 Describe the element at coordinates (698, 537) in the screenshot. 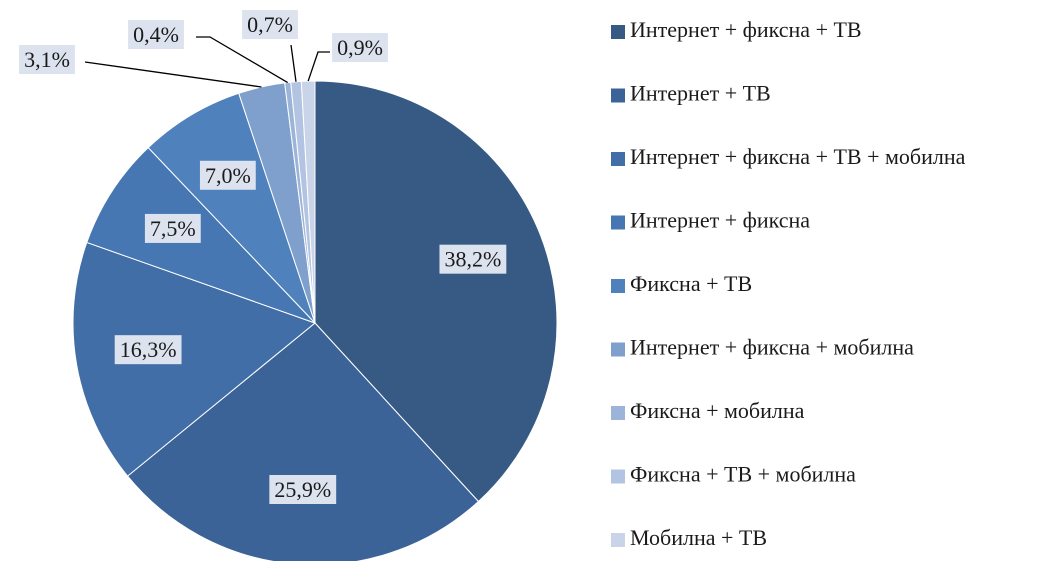

I see `legend-label: Мобилна + ТВ` at that location.